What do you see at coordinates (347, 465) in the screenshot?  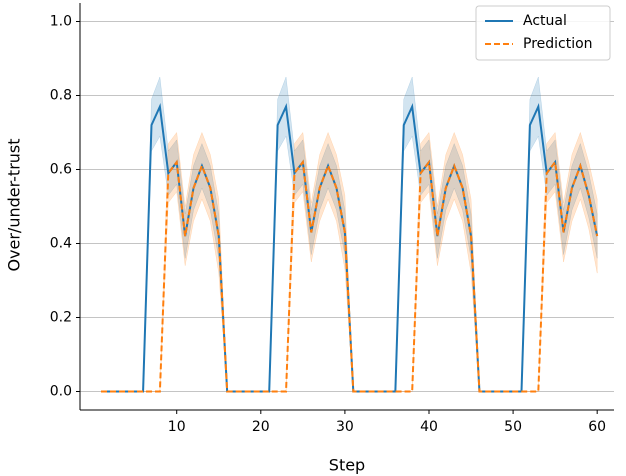 I see `x-axis-label: Step` at bounding box center [347, 465].